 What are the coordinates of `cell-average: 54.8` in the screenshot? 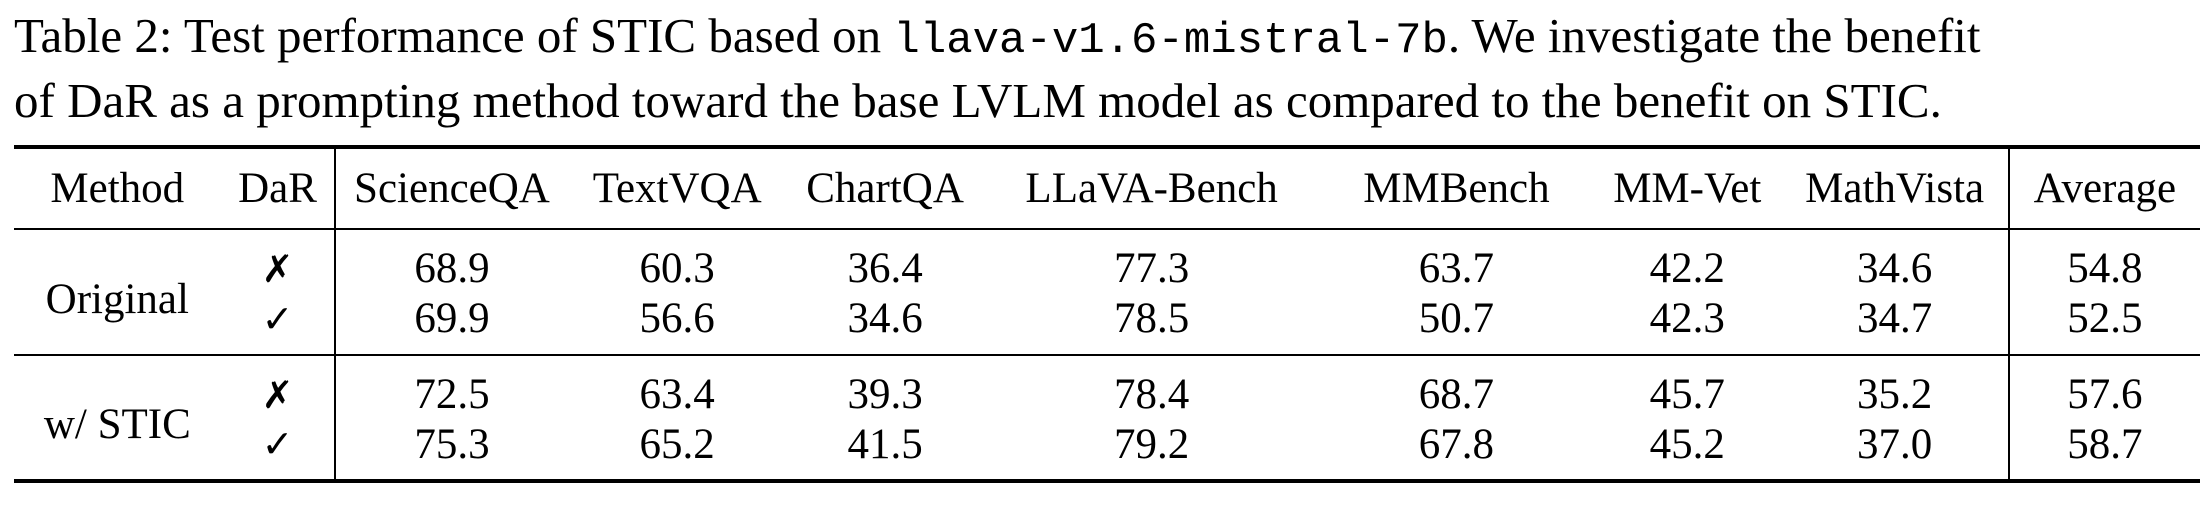 It's located at (2105, 268).